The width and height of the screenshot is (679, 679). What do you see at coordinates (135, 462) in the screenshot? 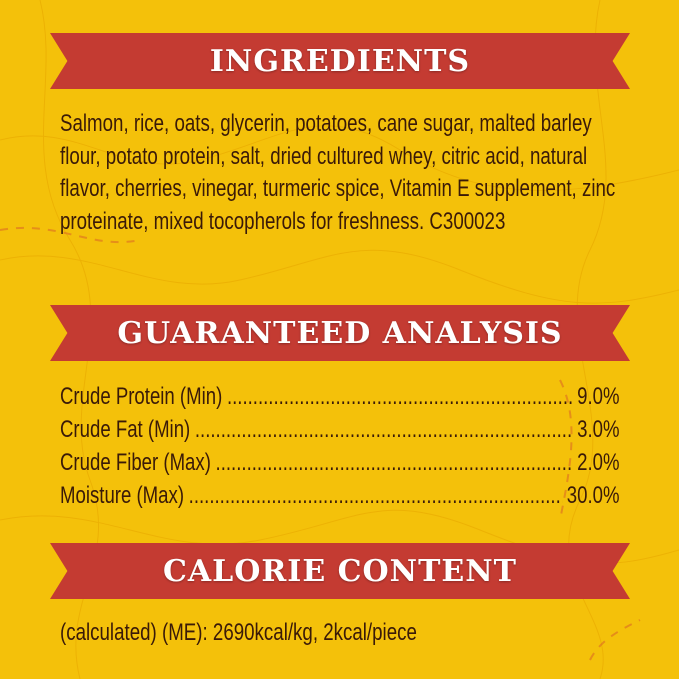
I see `analysis-label: Crude Fiber (Max)` at bounding box center [135, 462].